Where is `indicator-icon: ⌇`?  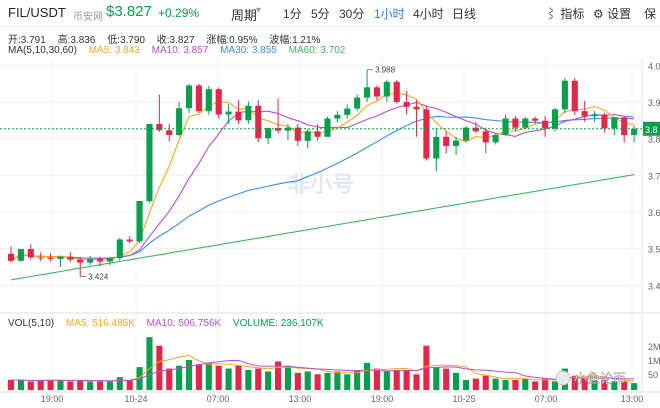
indicator-icon: ⌇ is located at coordinates (551, 14).